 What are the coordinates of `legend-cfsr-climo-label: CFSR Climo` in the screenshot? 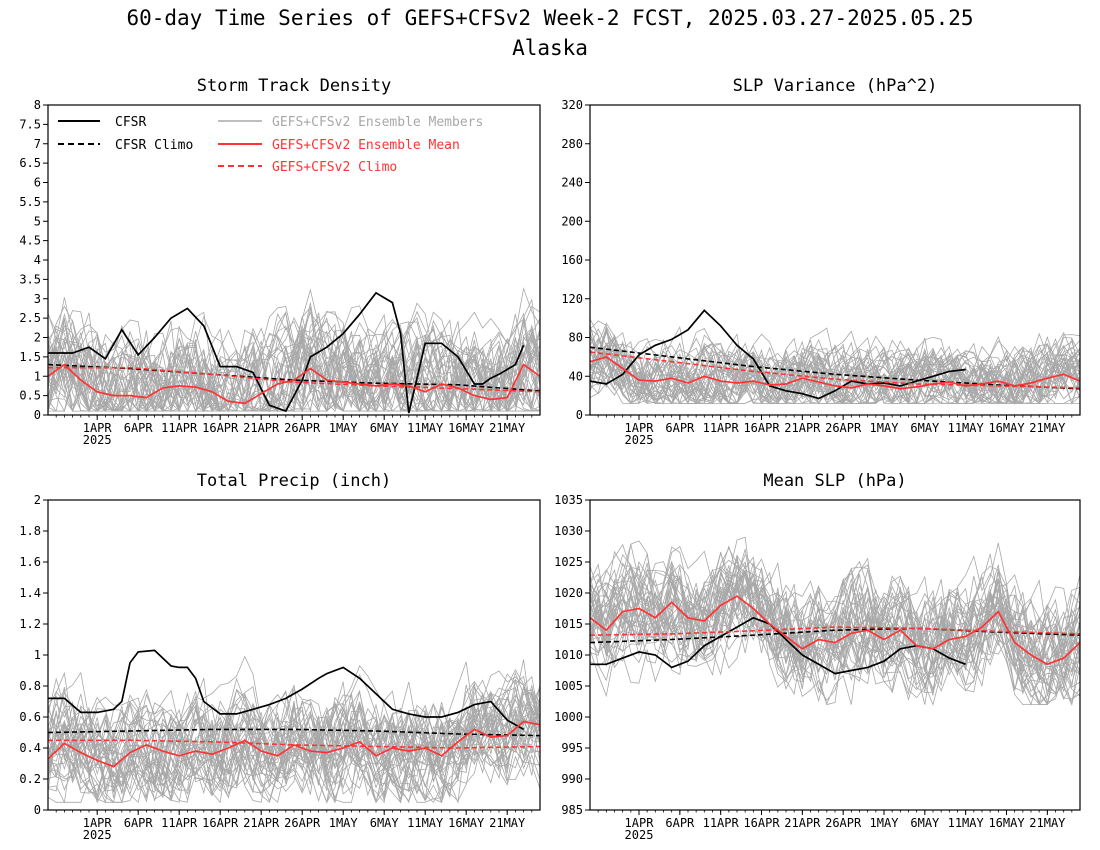 It's located at (154, 145).